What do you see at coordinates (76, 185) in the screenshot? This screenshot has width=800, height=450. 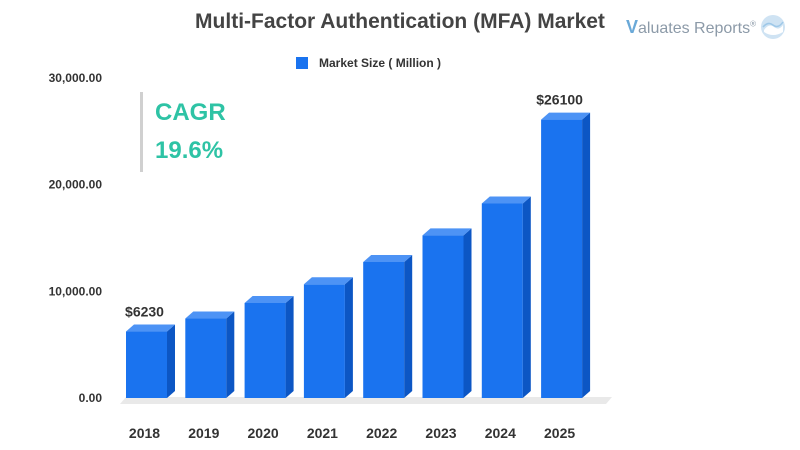 I see `y-tick-label: 20,000.00` at bounding box center [76, 185].